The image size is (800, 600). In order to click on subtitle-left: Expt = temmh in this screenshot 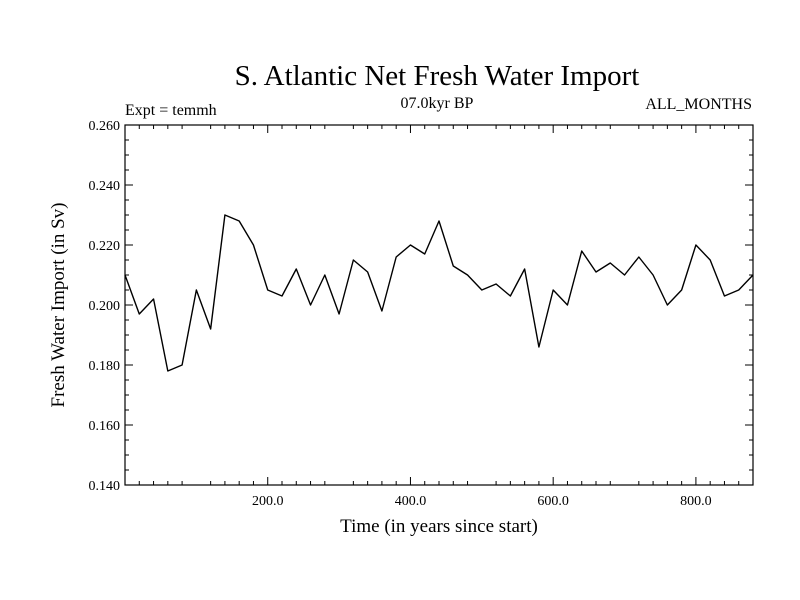, I will do `click(171, 110)`.